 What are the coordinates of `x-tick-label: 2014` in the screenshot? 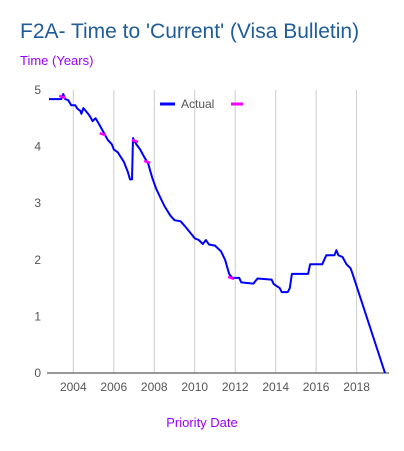 It's located at (275, 387).